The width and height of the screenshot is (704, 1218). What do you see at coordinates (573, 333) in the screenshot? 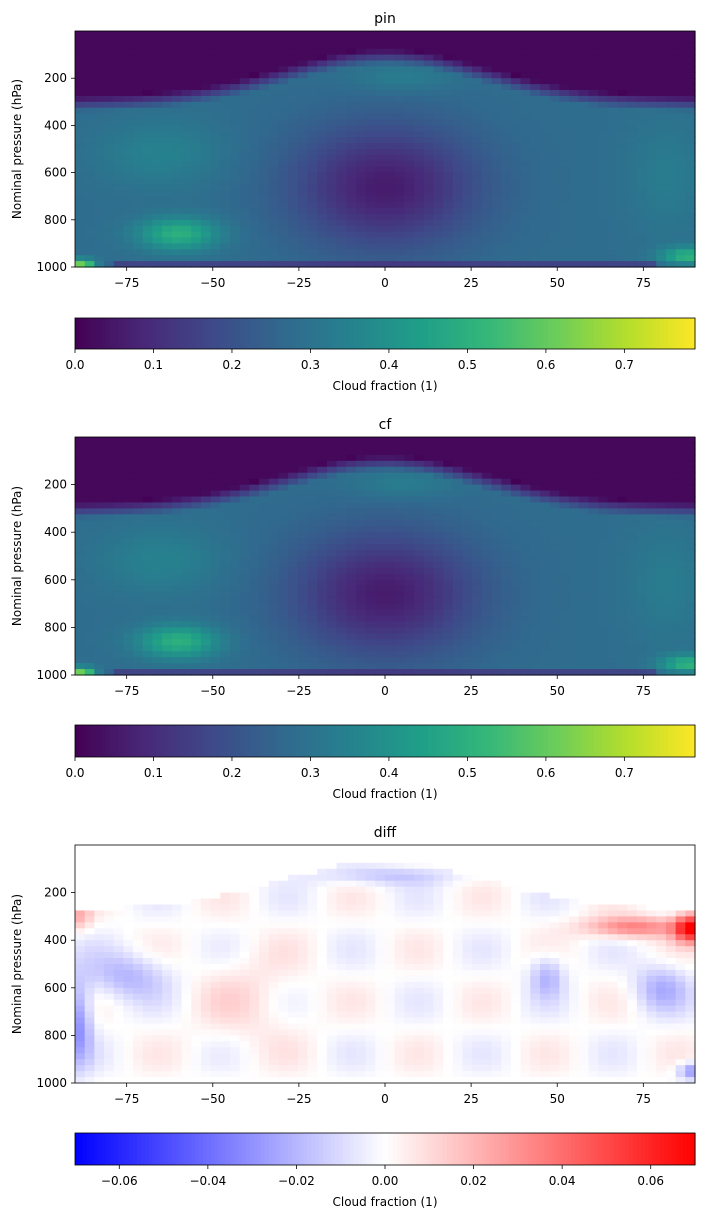
I see `colorbar-segment` at bounding box center [573, 333].